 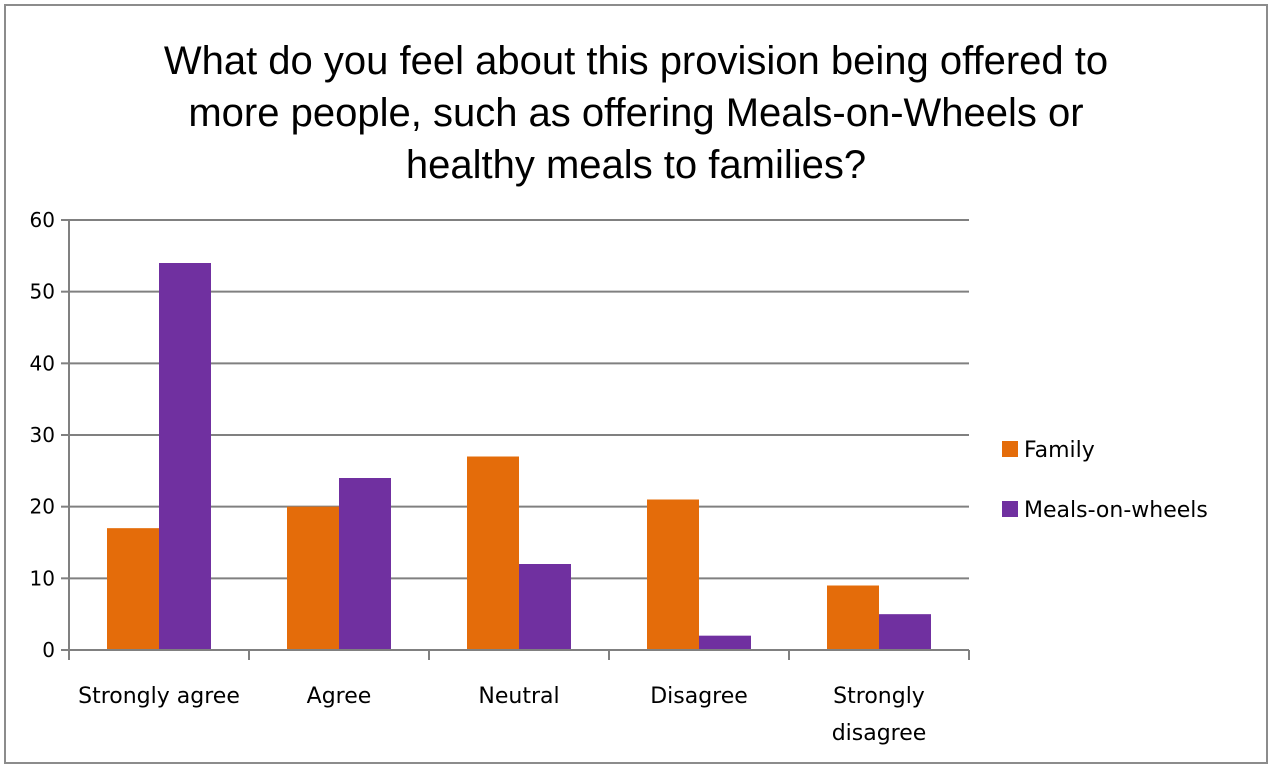 I want to click on bar-family-neutral, so click(x=493, y=553).